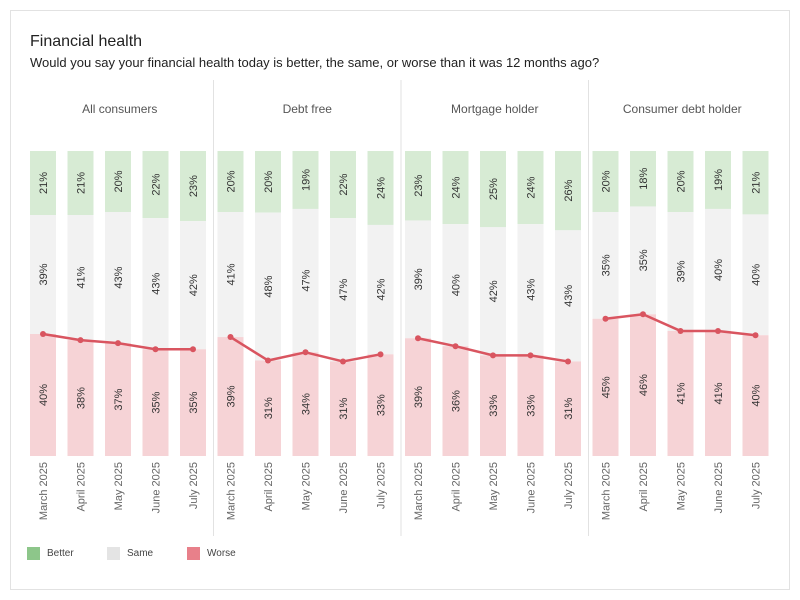 The height and width of the screenshot is (600, 800). I want to click on label-better: 18%, so click(644, 179).